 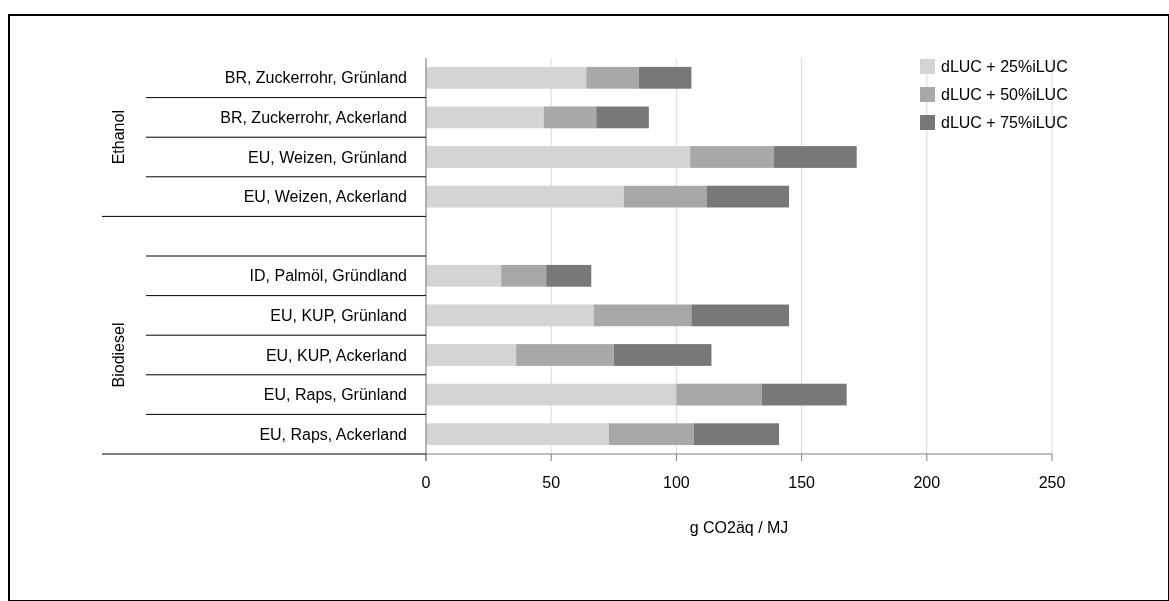 What do you see at coordinates (802, 482) in the screenshot?
I see `x-tick-label: 150` at bounding box center [802, 482].